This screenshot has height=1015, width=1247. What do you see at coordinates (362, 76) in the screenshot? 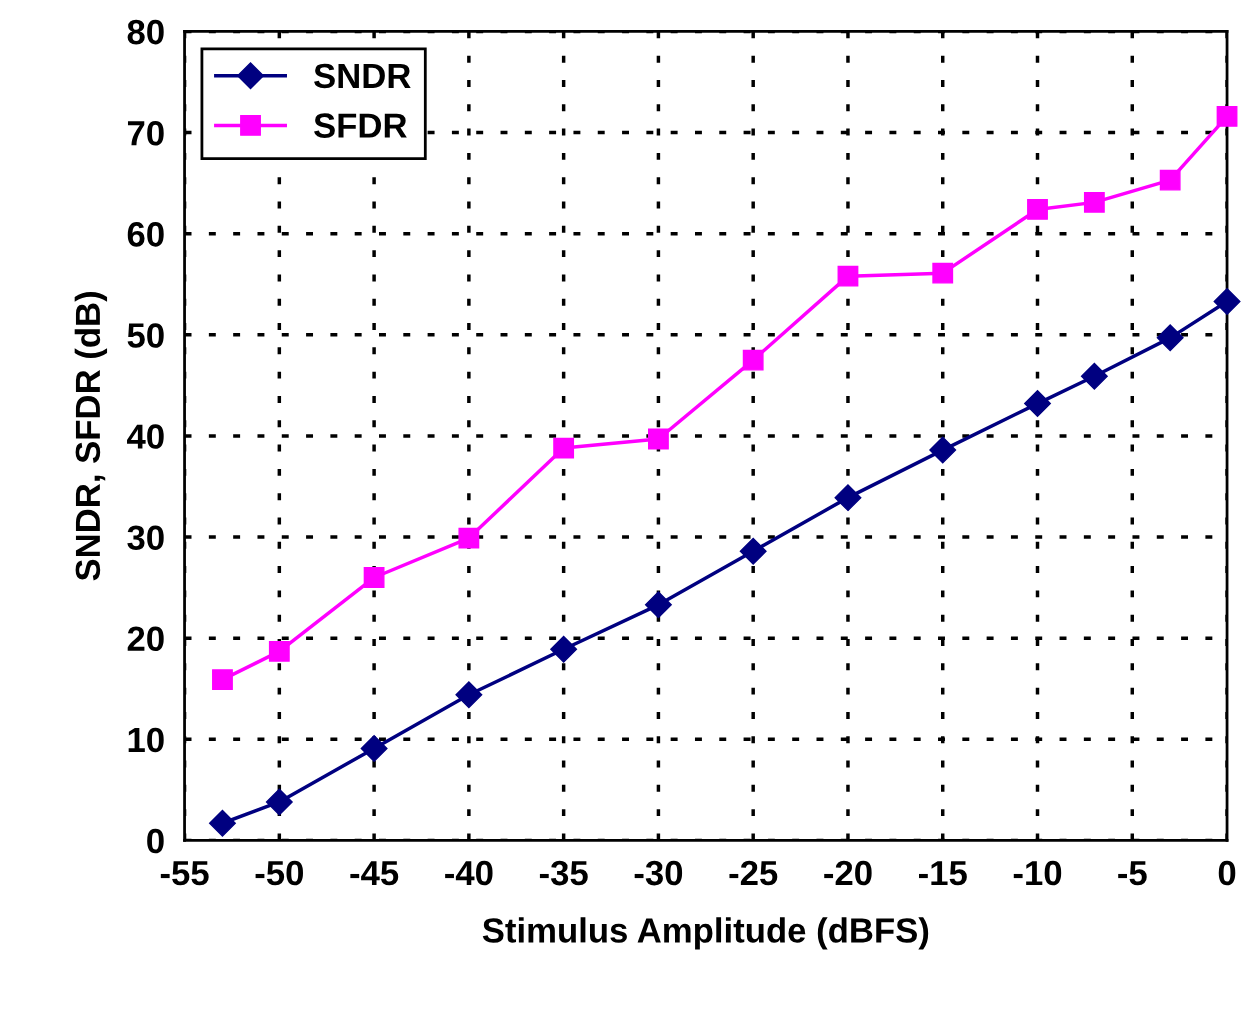
I see `legend-label: SNDR` at bounding box center [362, 76].